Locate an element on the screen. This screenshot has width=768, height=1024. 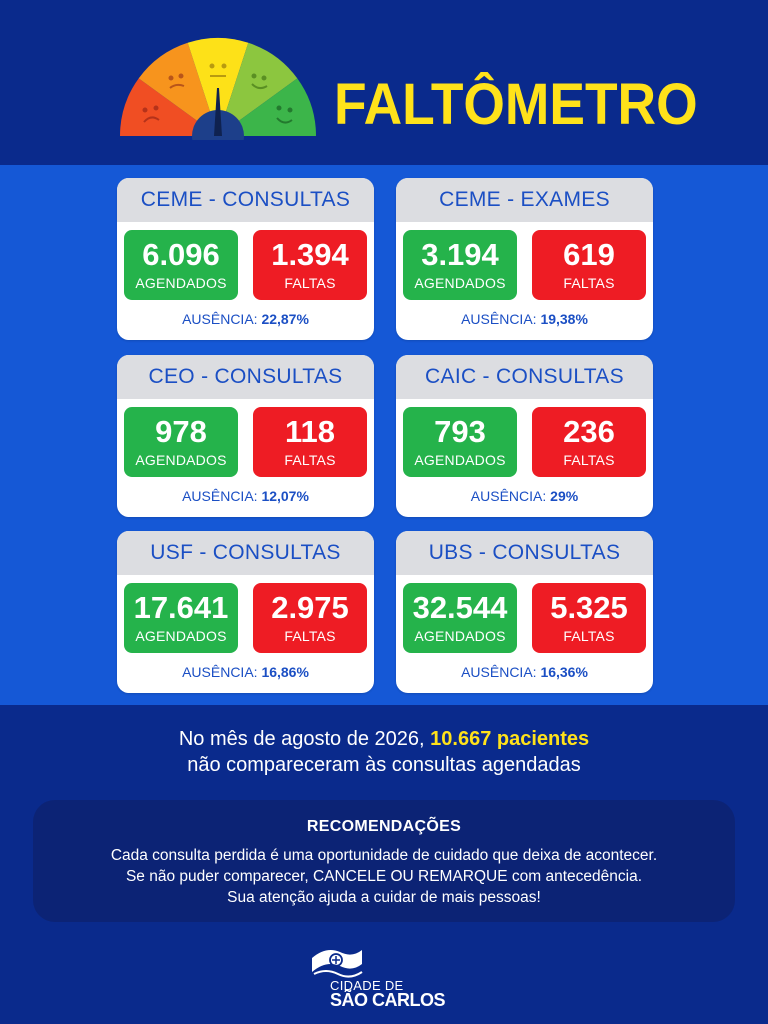
missed-box: 2.975 FALTAS is located at coordinates (310, 618).